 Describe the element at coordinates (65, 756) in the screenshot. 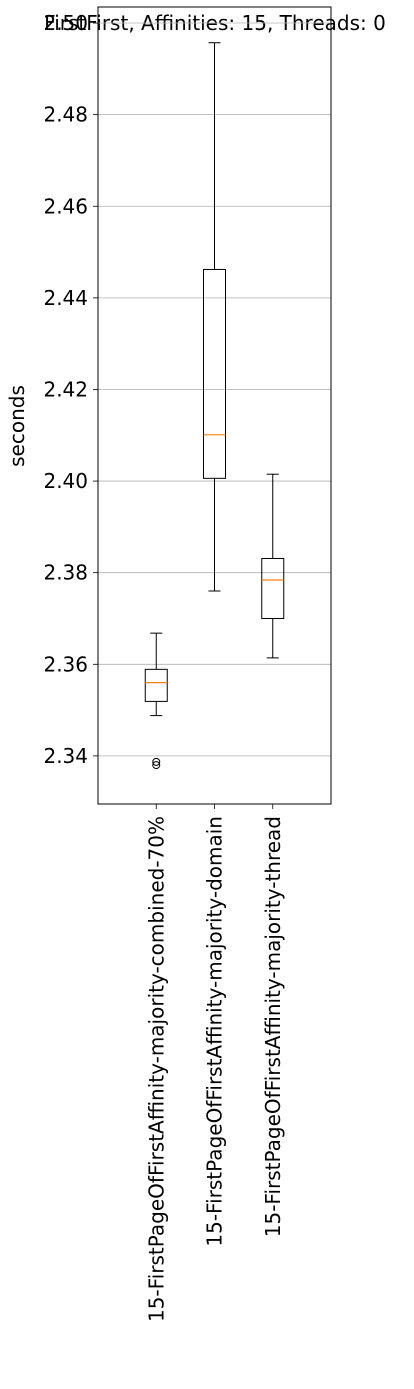

I see `y-tick-label: 2.34` at that location.